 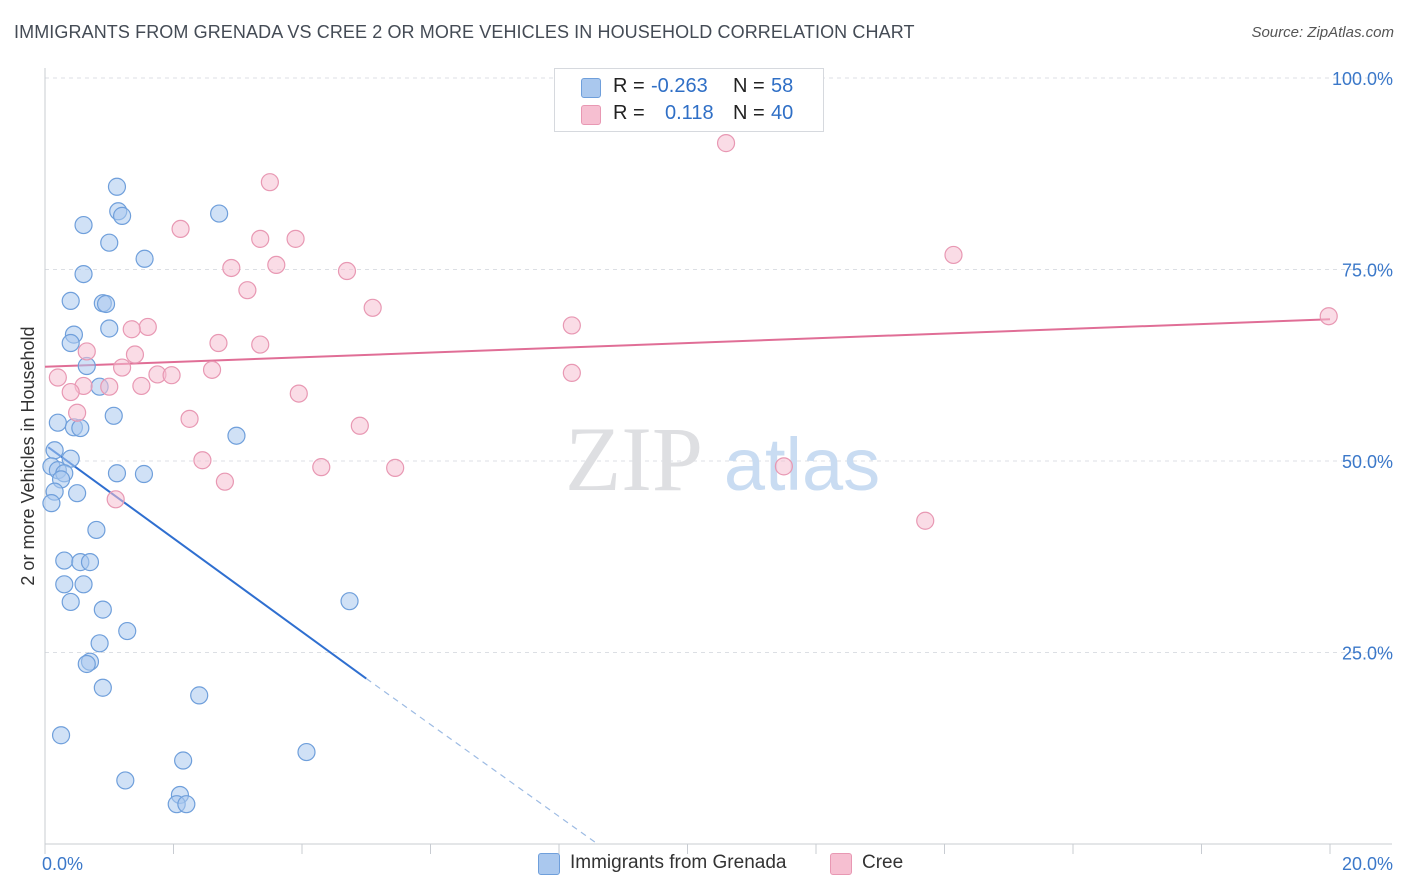 I want to click on y-tick-label: 25.0%, so click(x=1367, y=654).